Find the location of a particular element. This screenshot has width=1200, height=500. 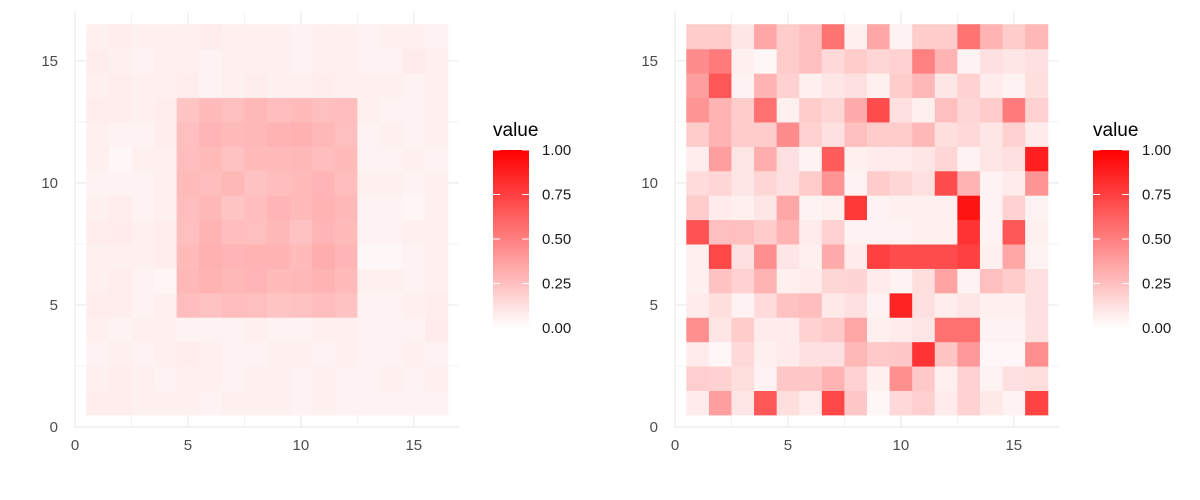

y-tick-label: 0 is located at coordinates (54, 427).